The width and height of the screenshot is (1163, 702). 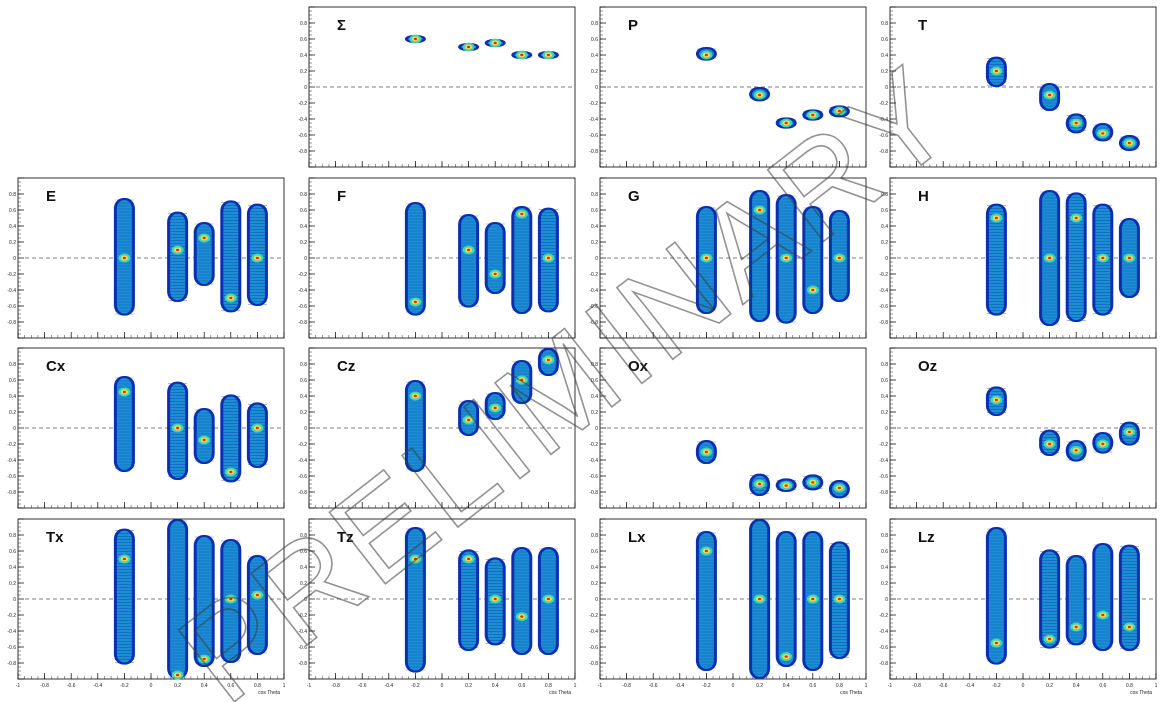 What do you see at coordinates (926, 537) in the screenshot?
I see `panel-label: Lz` at bounding box center [926, 537].